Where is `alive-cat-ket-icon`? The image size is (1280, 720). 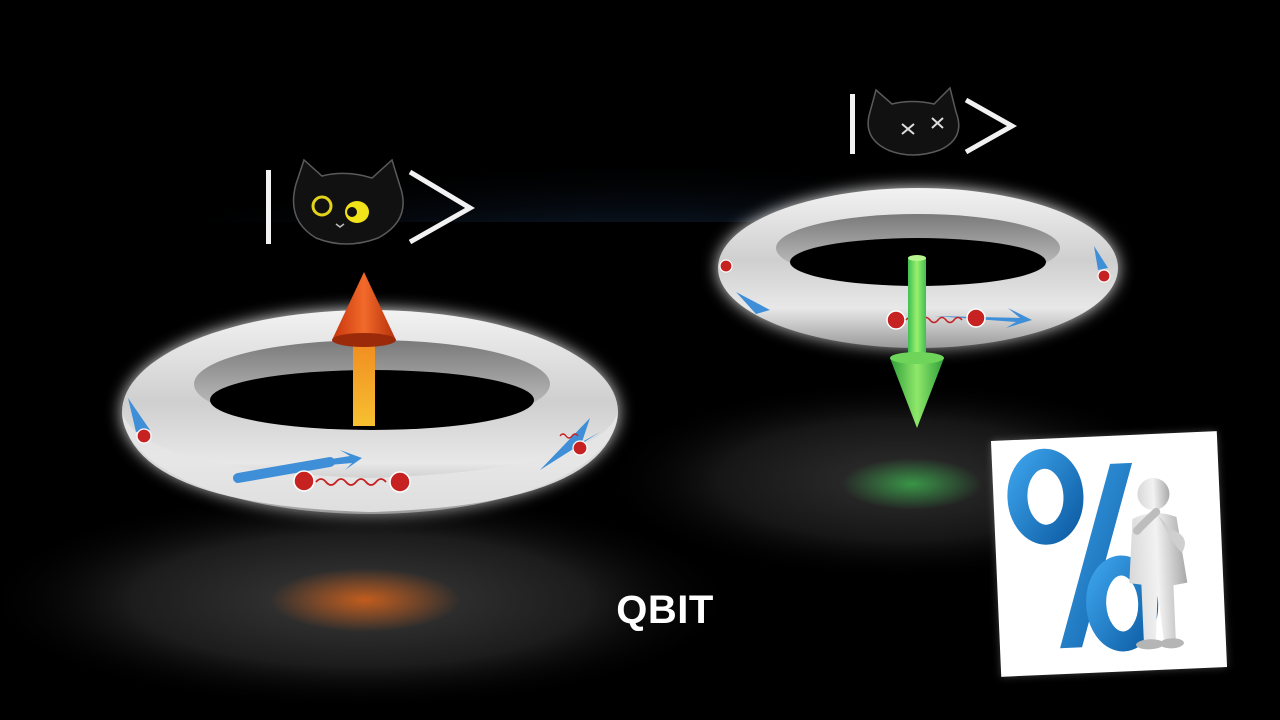
alive-cat-ket-icon is located at coordinates (370, 201).